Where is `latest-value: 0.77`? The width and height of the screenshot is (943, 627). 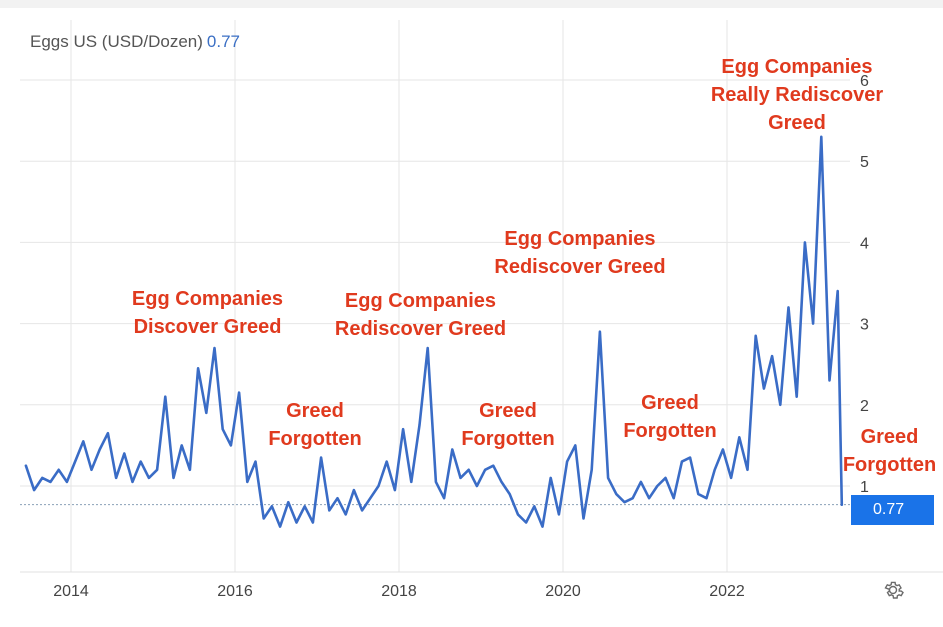 latest-value: 0.77 is located at coordinates (223, 41).